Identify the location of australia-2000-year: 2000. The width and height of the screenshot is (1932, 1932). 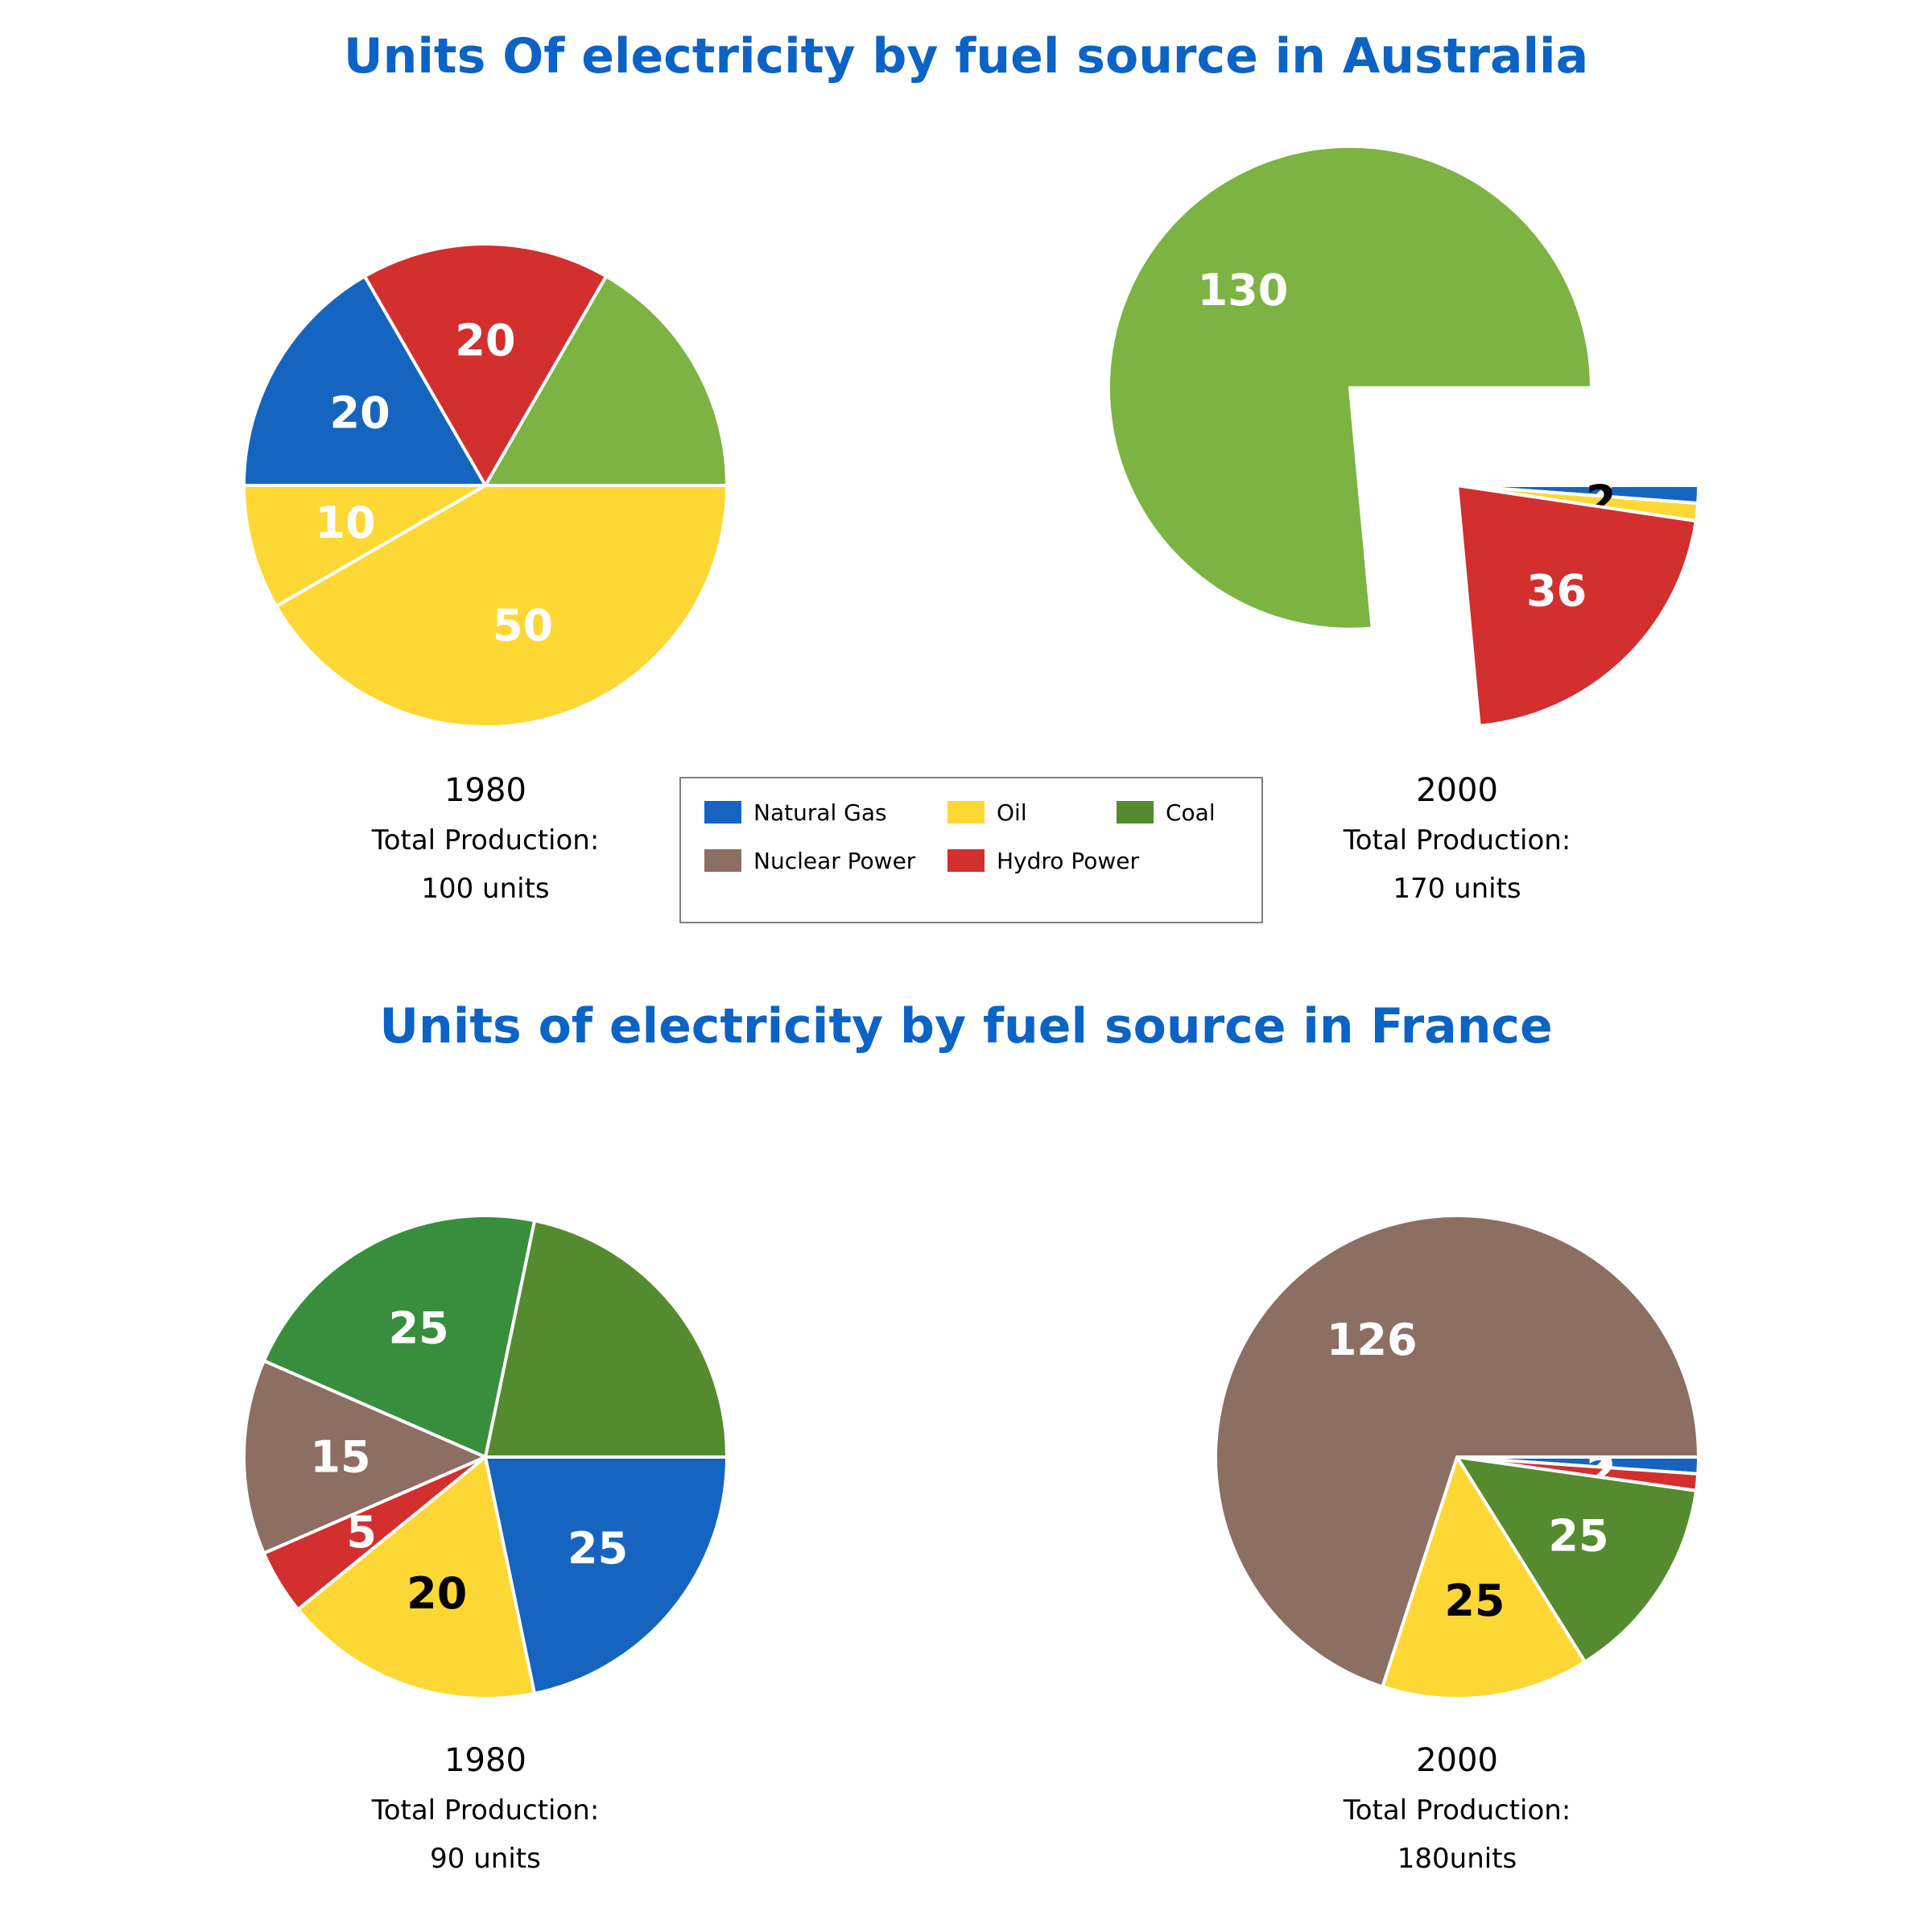
(1457, 790).